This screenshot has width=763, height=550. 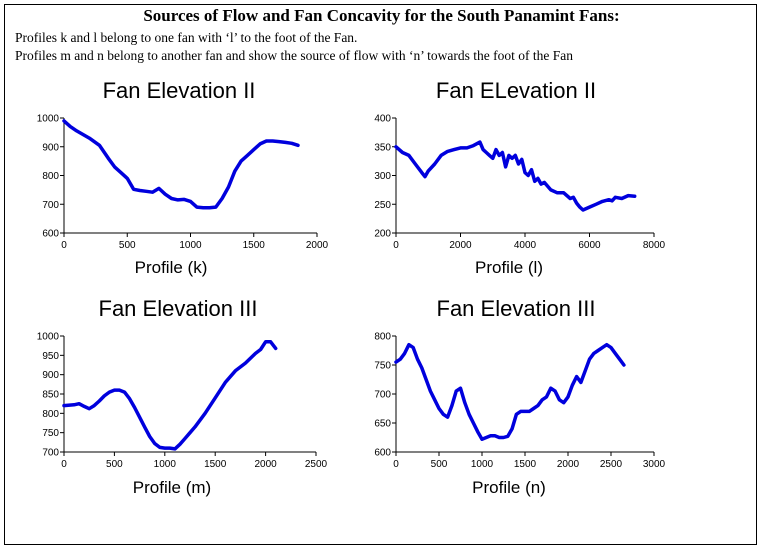 What do you see at coordinates (382, 424) in the screenshot?
I see `y-tick-label: 650` at bounding box center [382, 424].